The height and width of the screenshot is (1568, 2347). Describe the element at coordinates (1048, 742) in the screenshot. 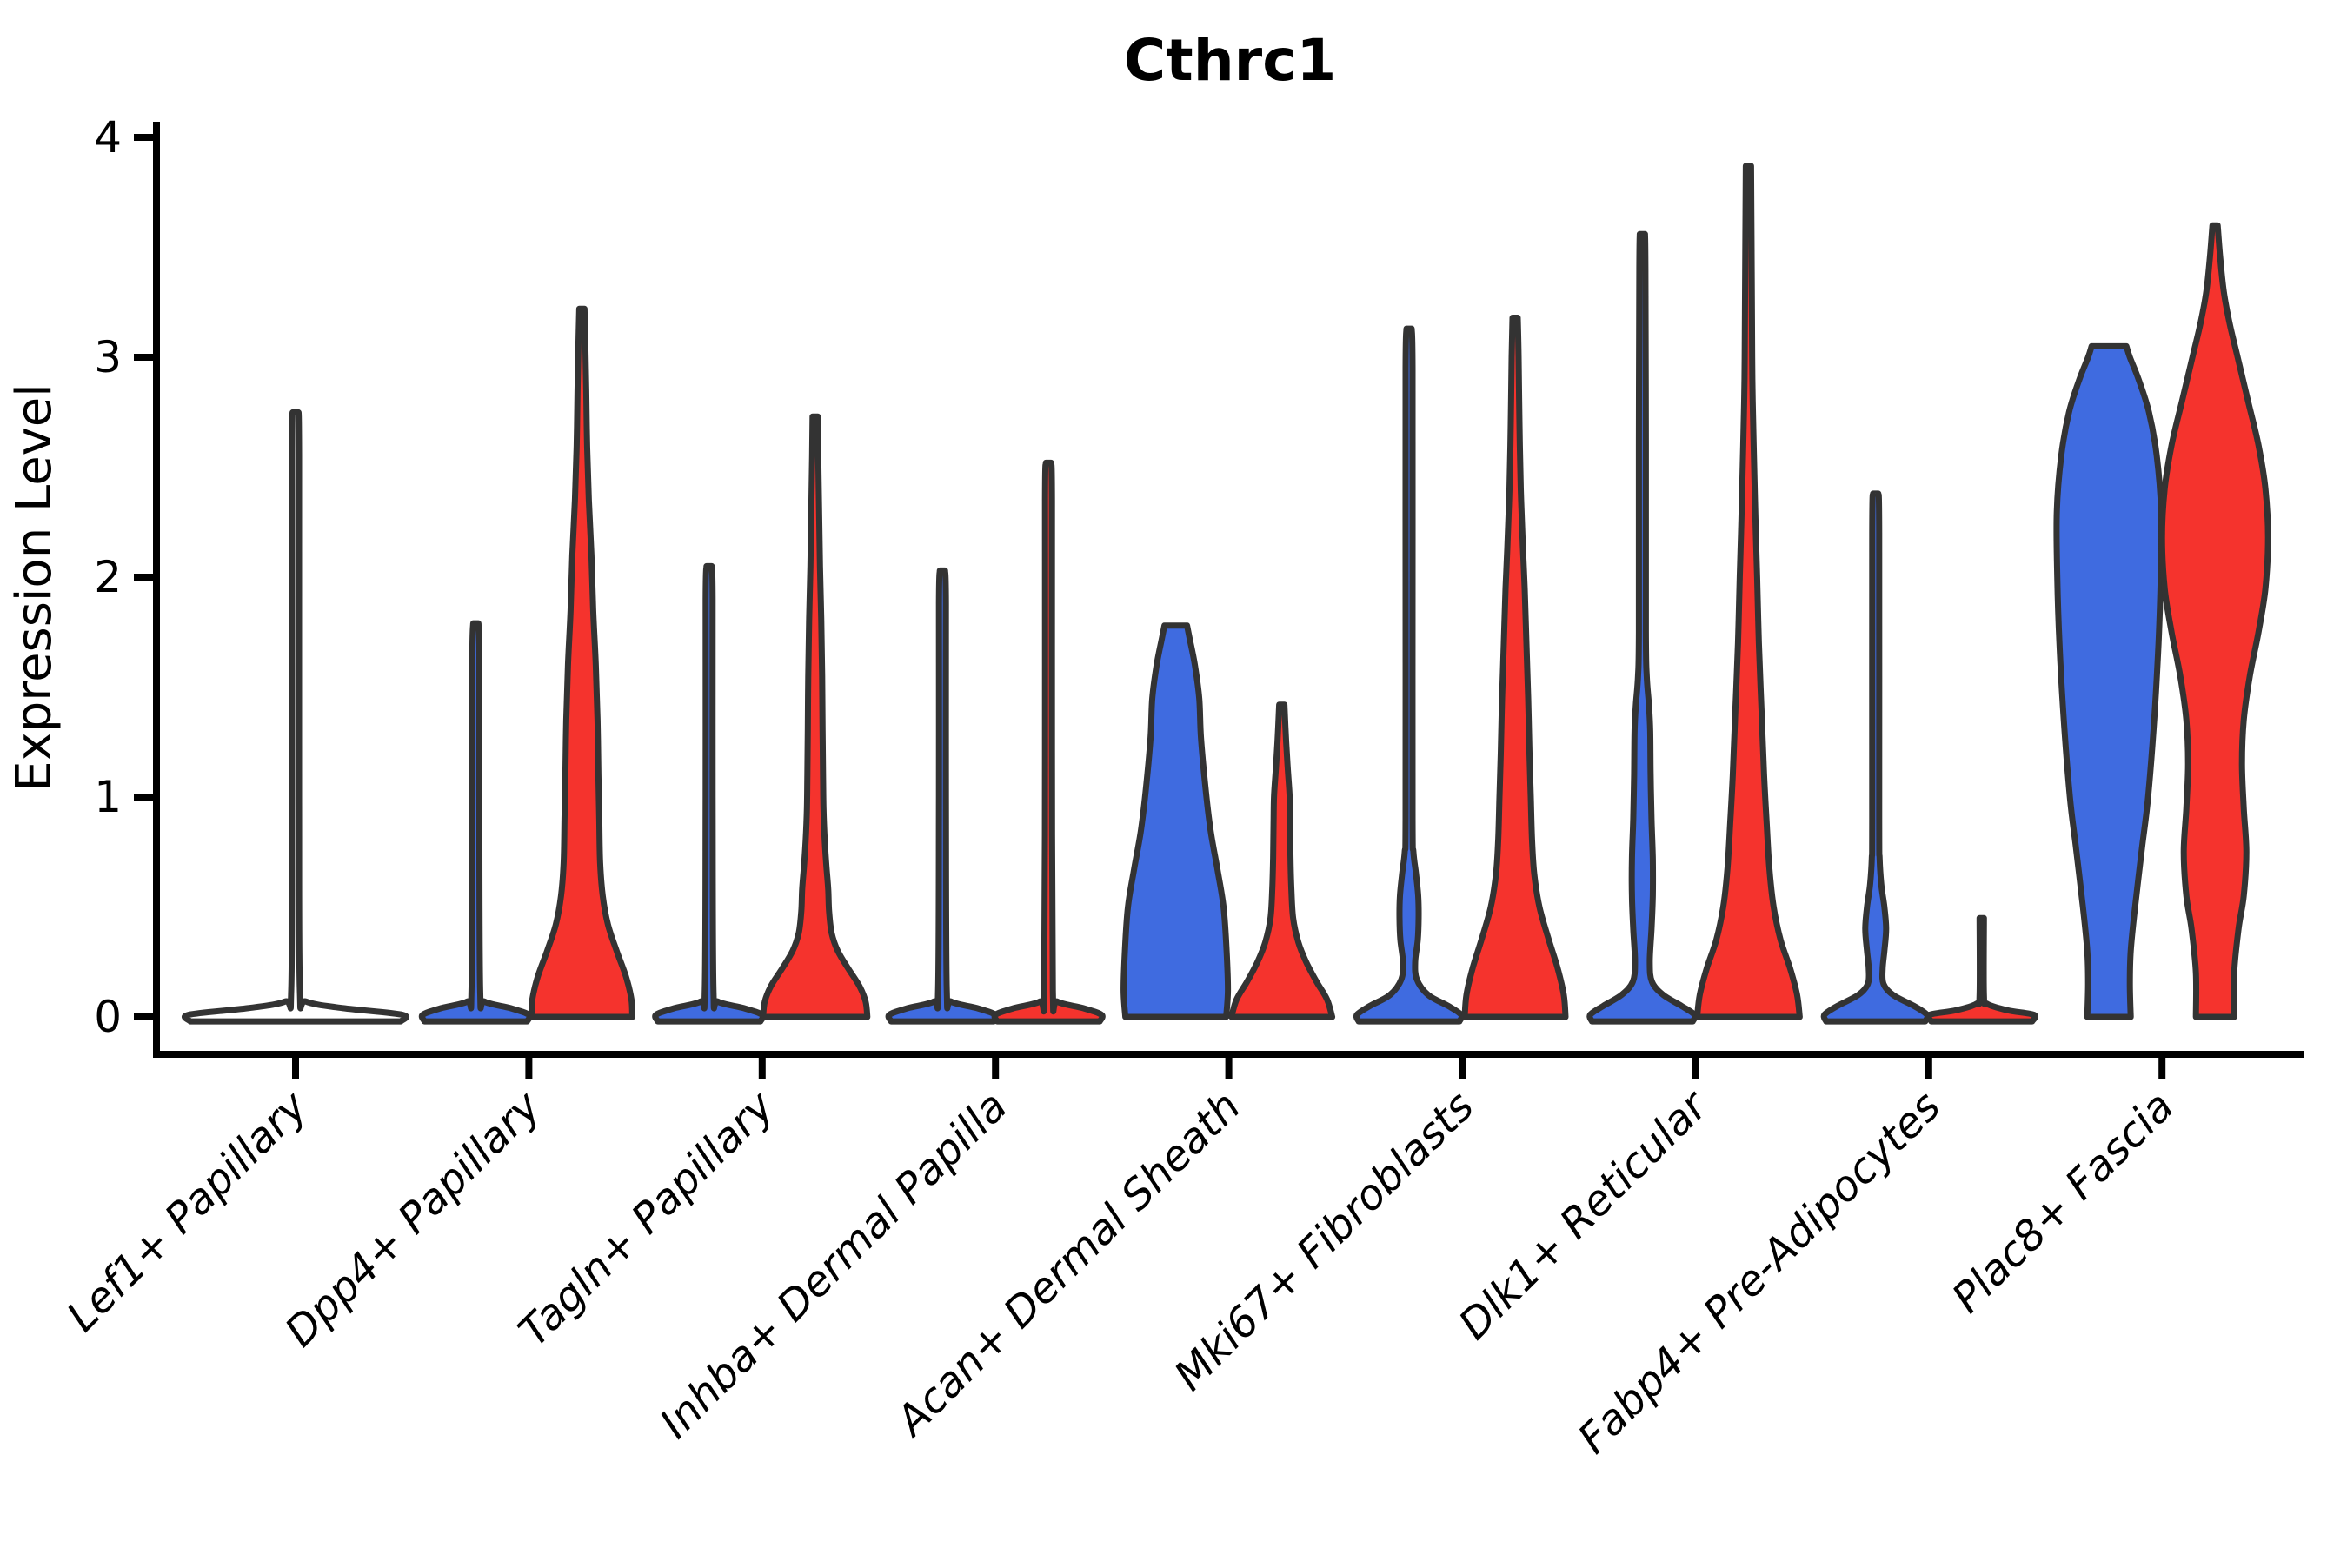

I see `violin-inhba-red` at that location.